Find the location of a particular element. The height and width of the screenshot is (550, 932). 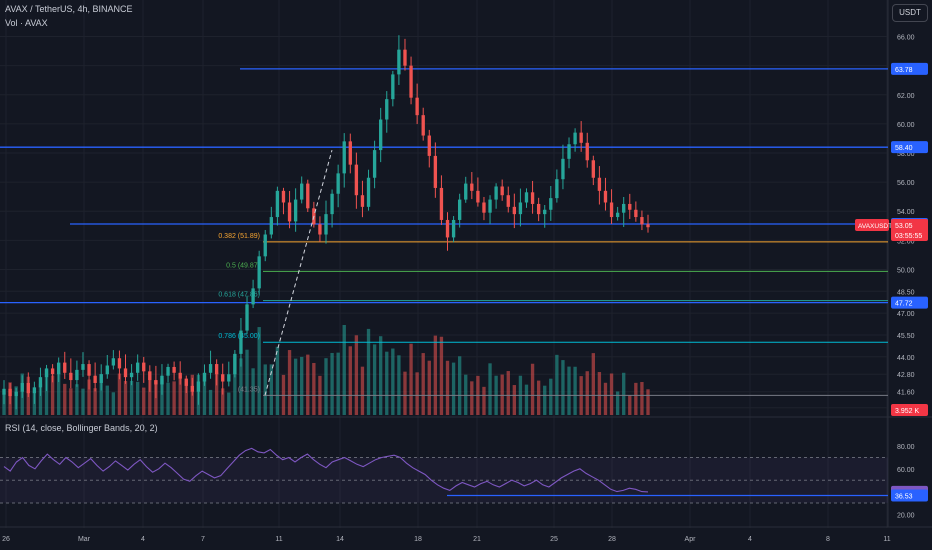

price-tick-label: 48.50 is located at coordinates (906, 292).